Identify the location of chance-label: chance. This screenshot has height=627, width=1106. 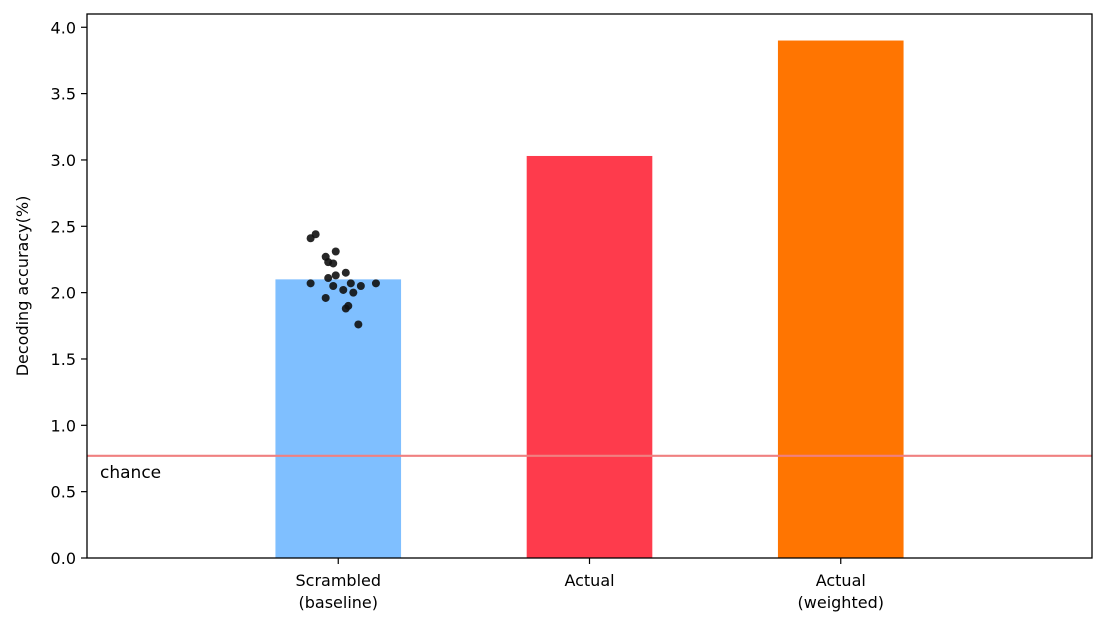
(130, 473).